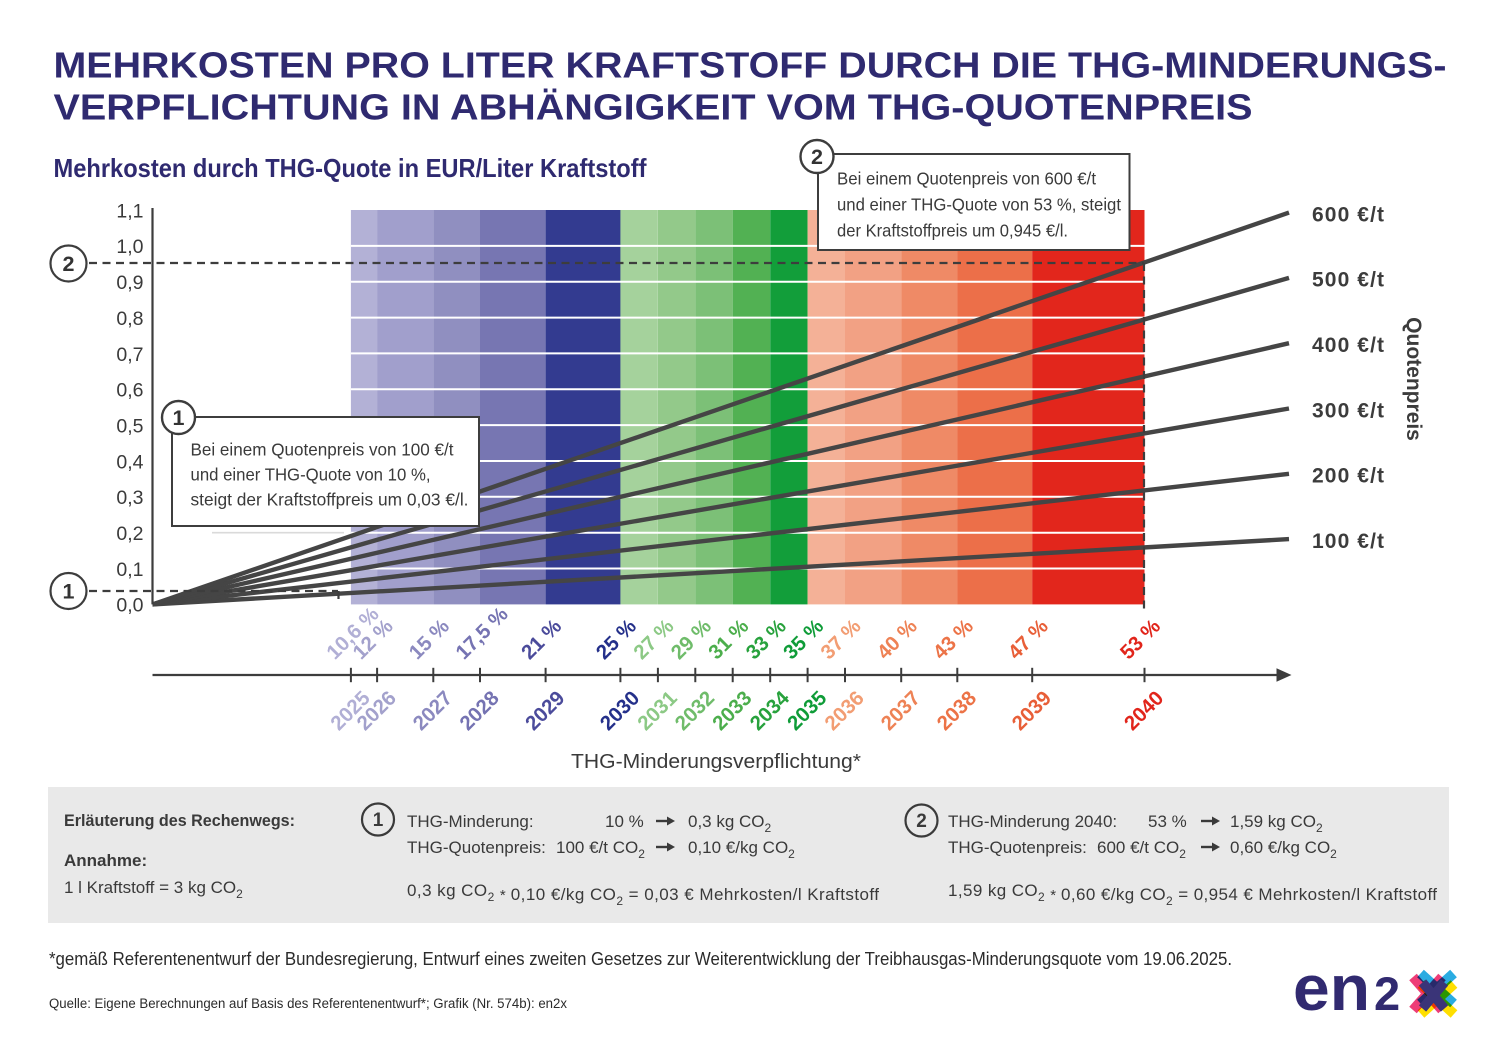 The height and width of the screenshot is (1060, 1500). What do you see at coordinates (730, 823) in the screenshot?
I see `svg-text: 0,3 kg CO2` at bounding box center [730, 823].